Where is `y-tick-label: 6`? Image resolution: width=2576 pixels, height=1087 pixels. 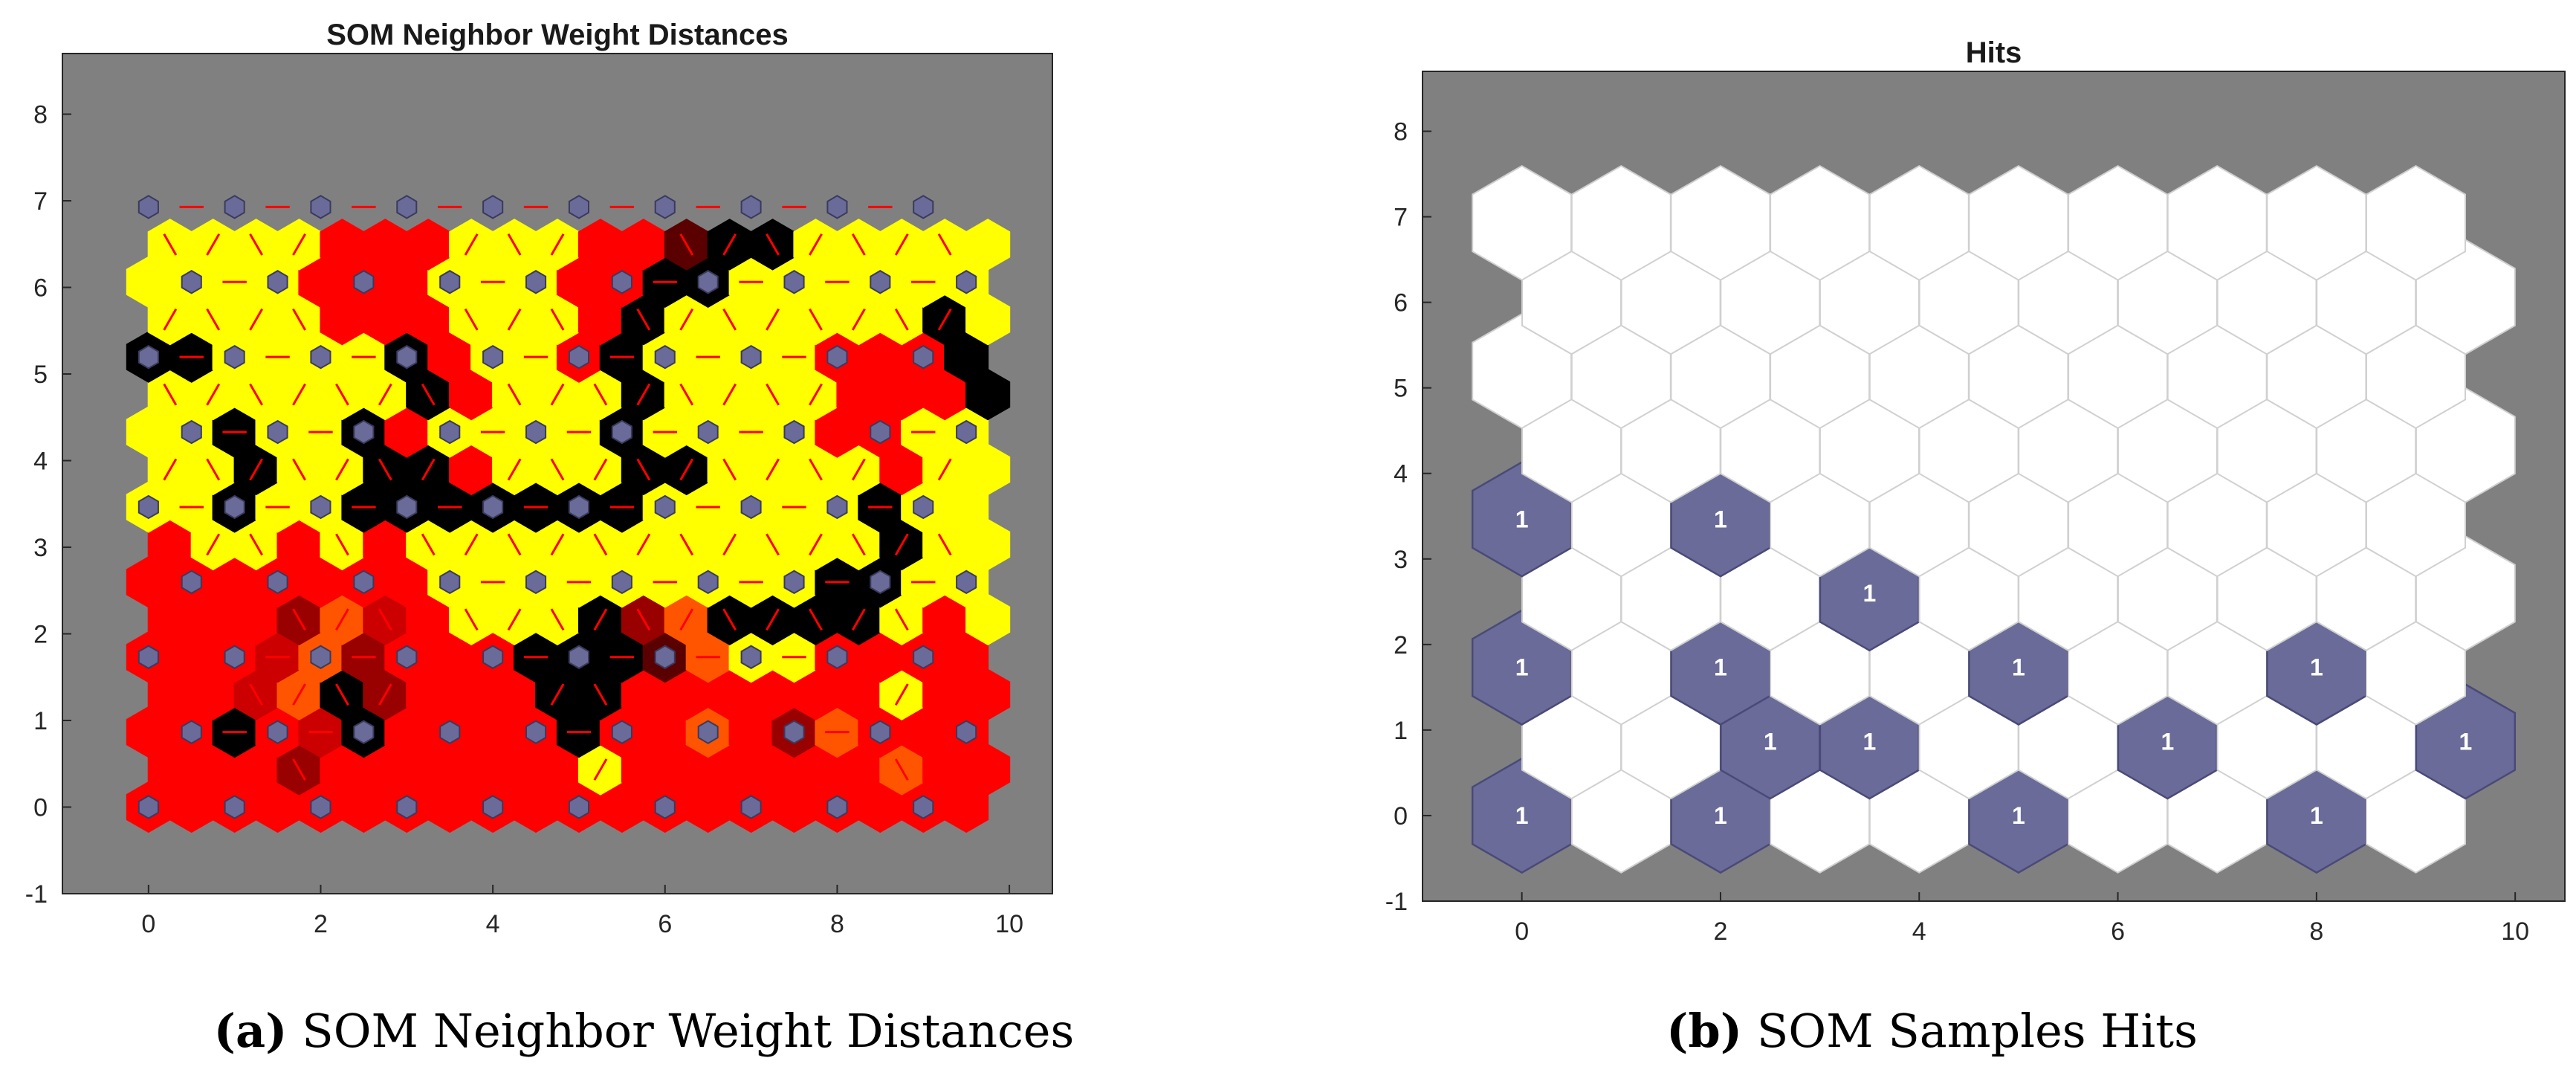
y-tick-label: 6 is located at coordinates (1401, 303).